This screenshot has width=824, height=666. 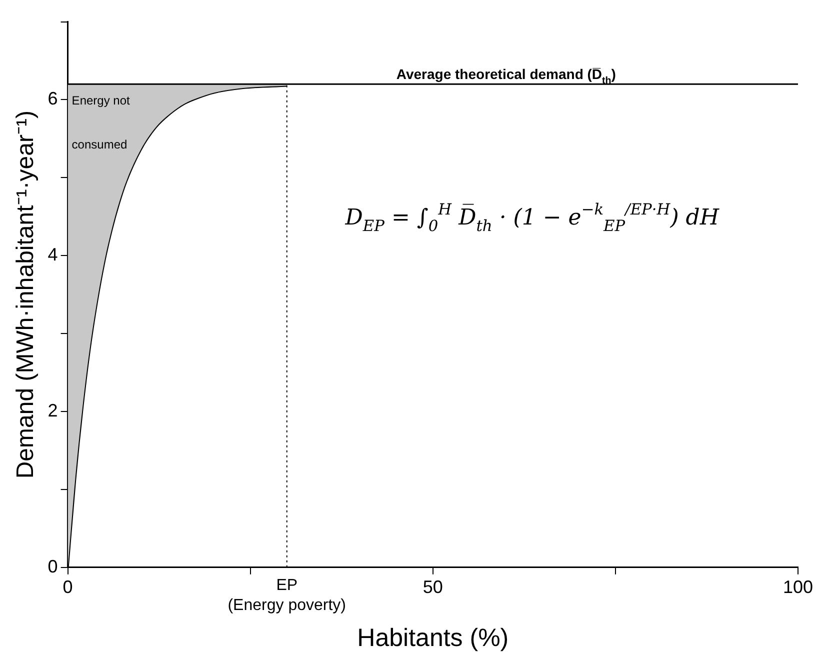 What do you see at coordinates (53, 254) in the screenshot?
I see `y-tick-label: 4` at bounding box center [53, 254].